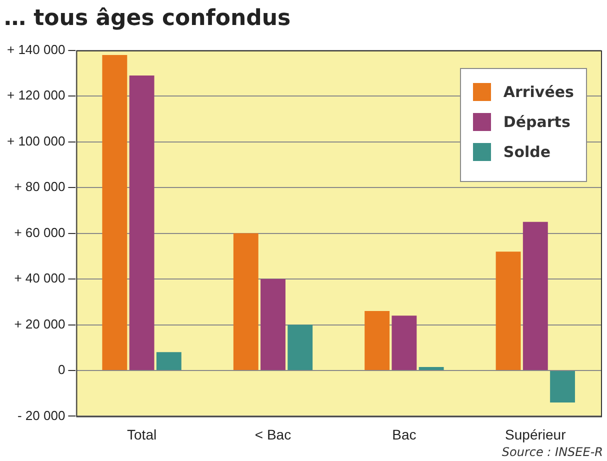  I want to click on x-tick-label: Supérieur, so click(535, 434).